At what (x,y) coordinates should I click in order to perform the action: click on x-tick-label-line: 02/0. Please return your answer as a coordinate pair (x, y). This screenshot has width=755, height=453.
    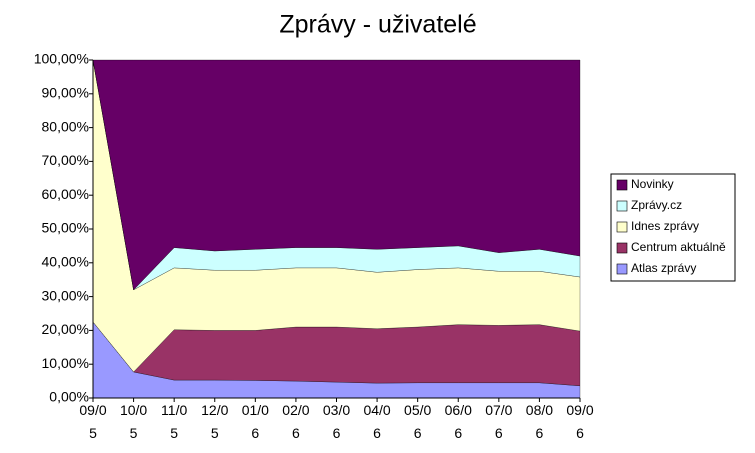
    Looking at the image, I should click on (295, 410).